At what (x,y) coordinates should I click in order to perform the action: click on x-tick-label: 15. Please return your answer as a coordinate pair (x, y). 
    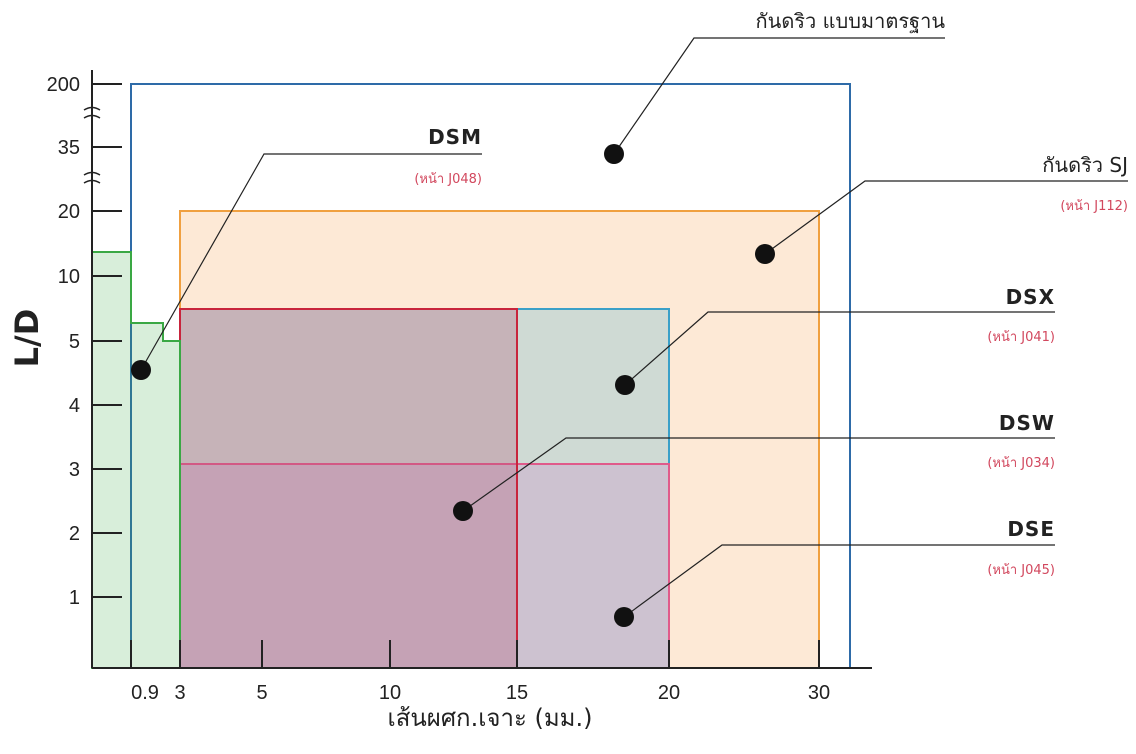
    Looking at the image, I should click on (517, 693).